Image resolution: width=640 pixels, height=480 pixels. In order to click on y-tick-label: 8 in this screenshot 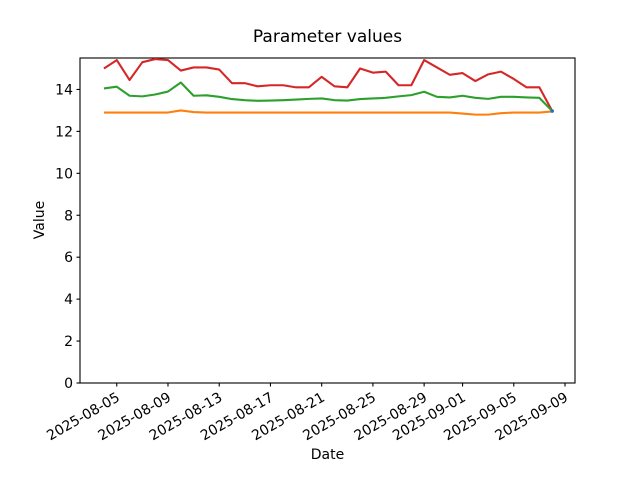, I will do `click(68, 216)`.